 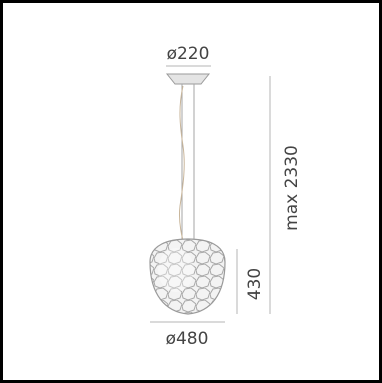 What do you see at coordinates (188, 79) in the screenshot?
I see `ceiling-canopy` at bounding box center [188, 79].